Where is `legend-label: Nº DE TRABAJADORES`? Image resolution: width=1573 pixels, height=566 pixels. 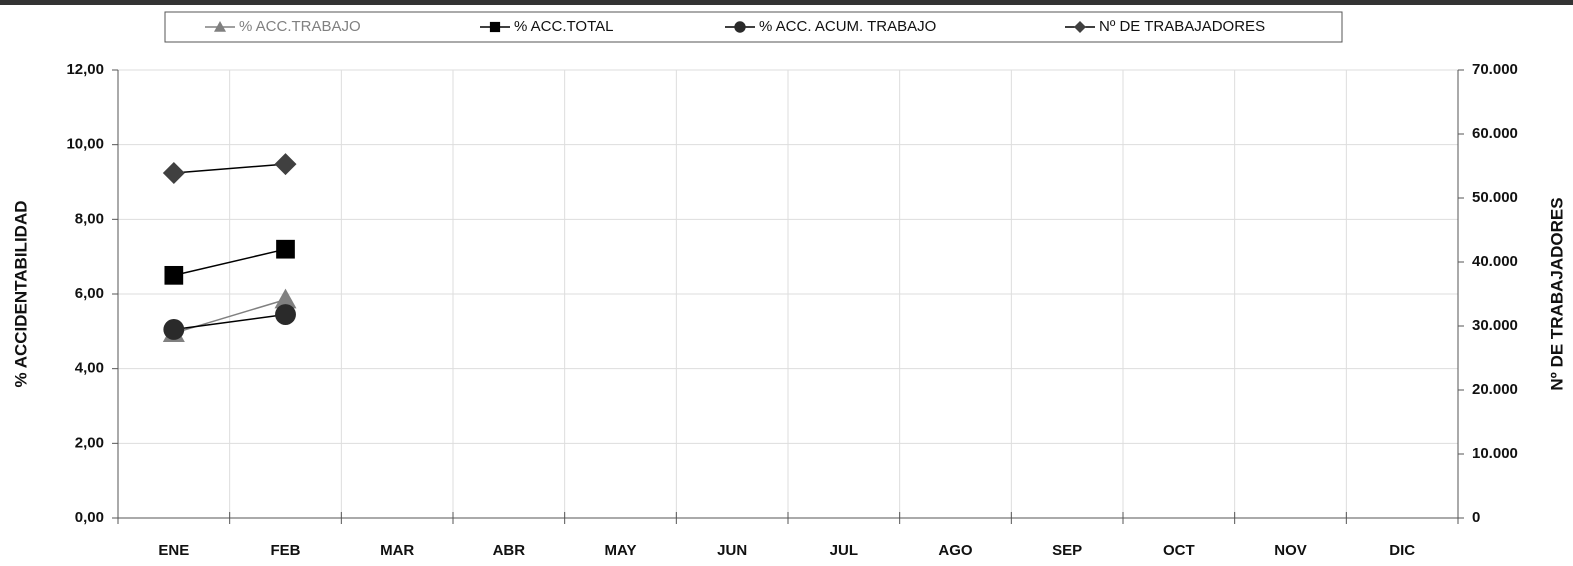
legend-label: Nº DE TRABAJADORES is located at coordinates (1182, 26).